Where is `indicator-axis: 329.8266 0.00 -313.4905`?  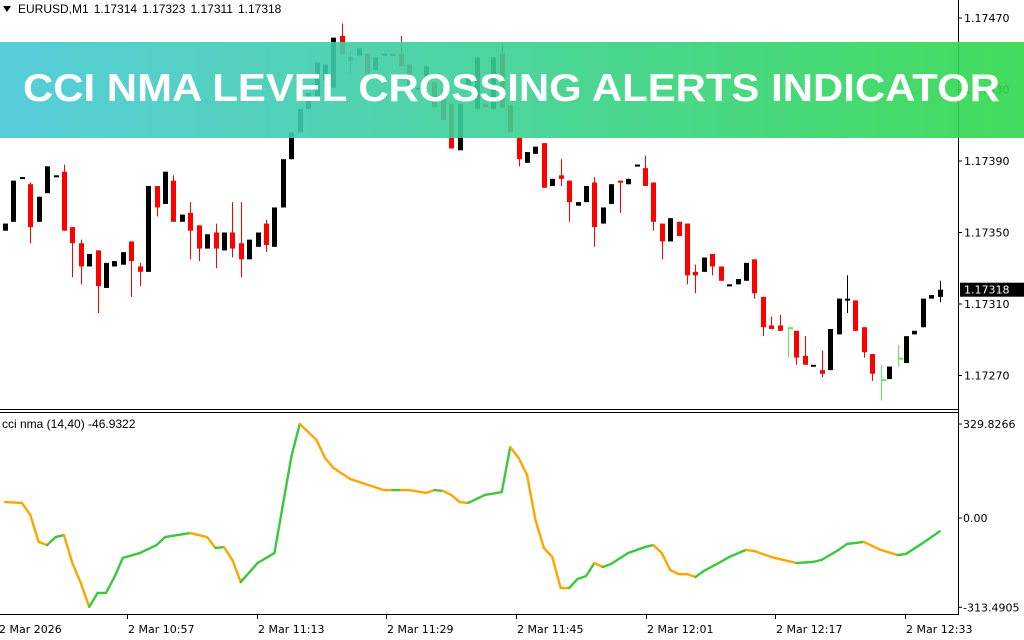 indicator-axis: 329.8266 0.00 -313.4905 is located at coordinates (988, 516).